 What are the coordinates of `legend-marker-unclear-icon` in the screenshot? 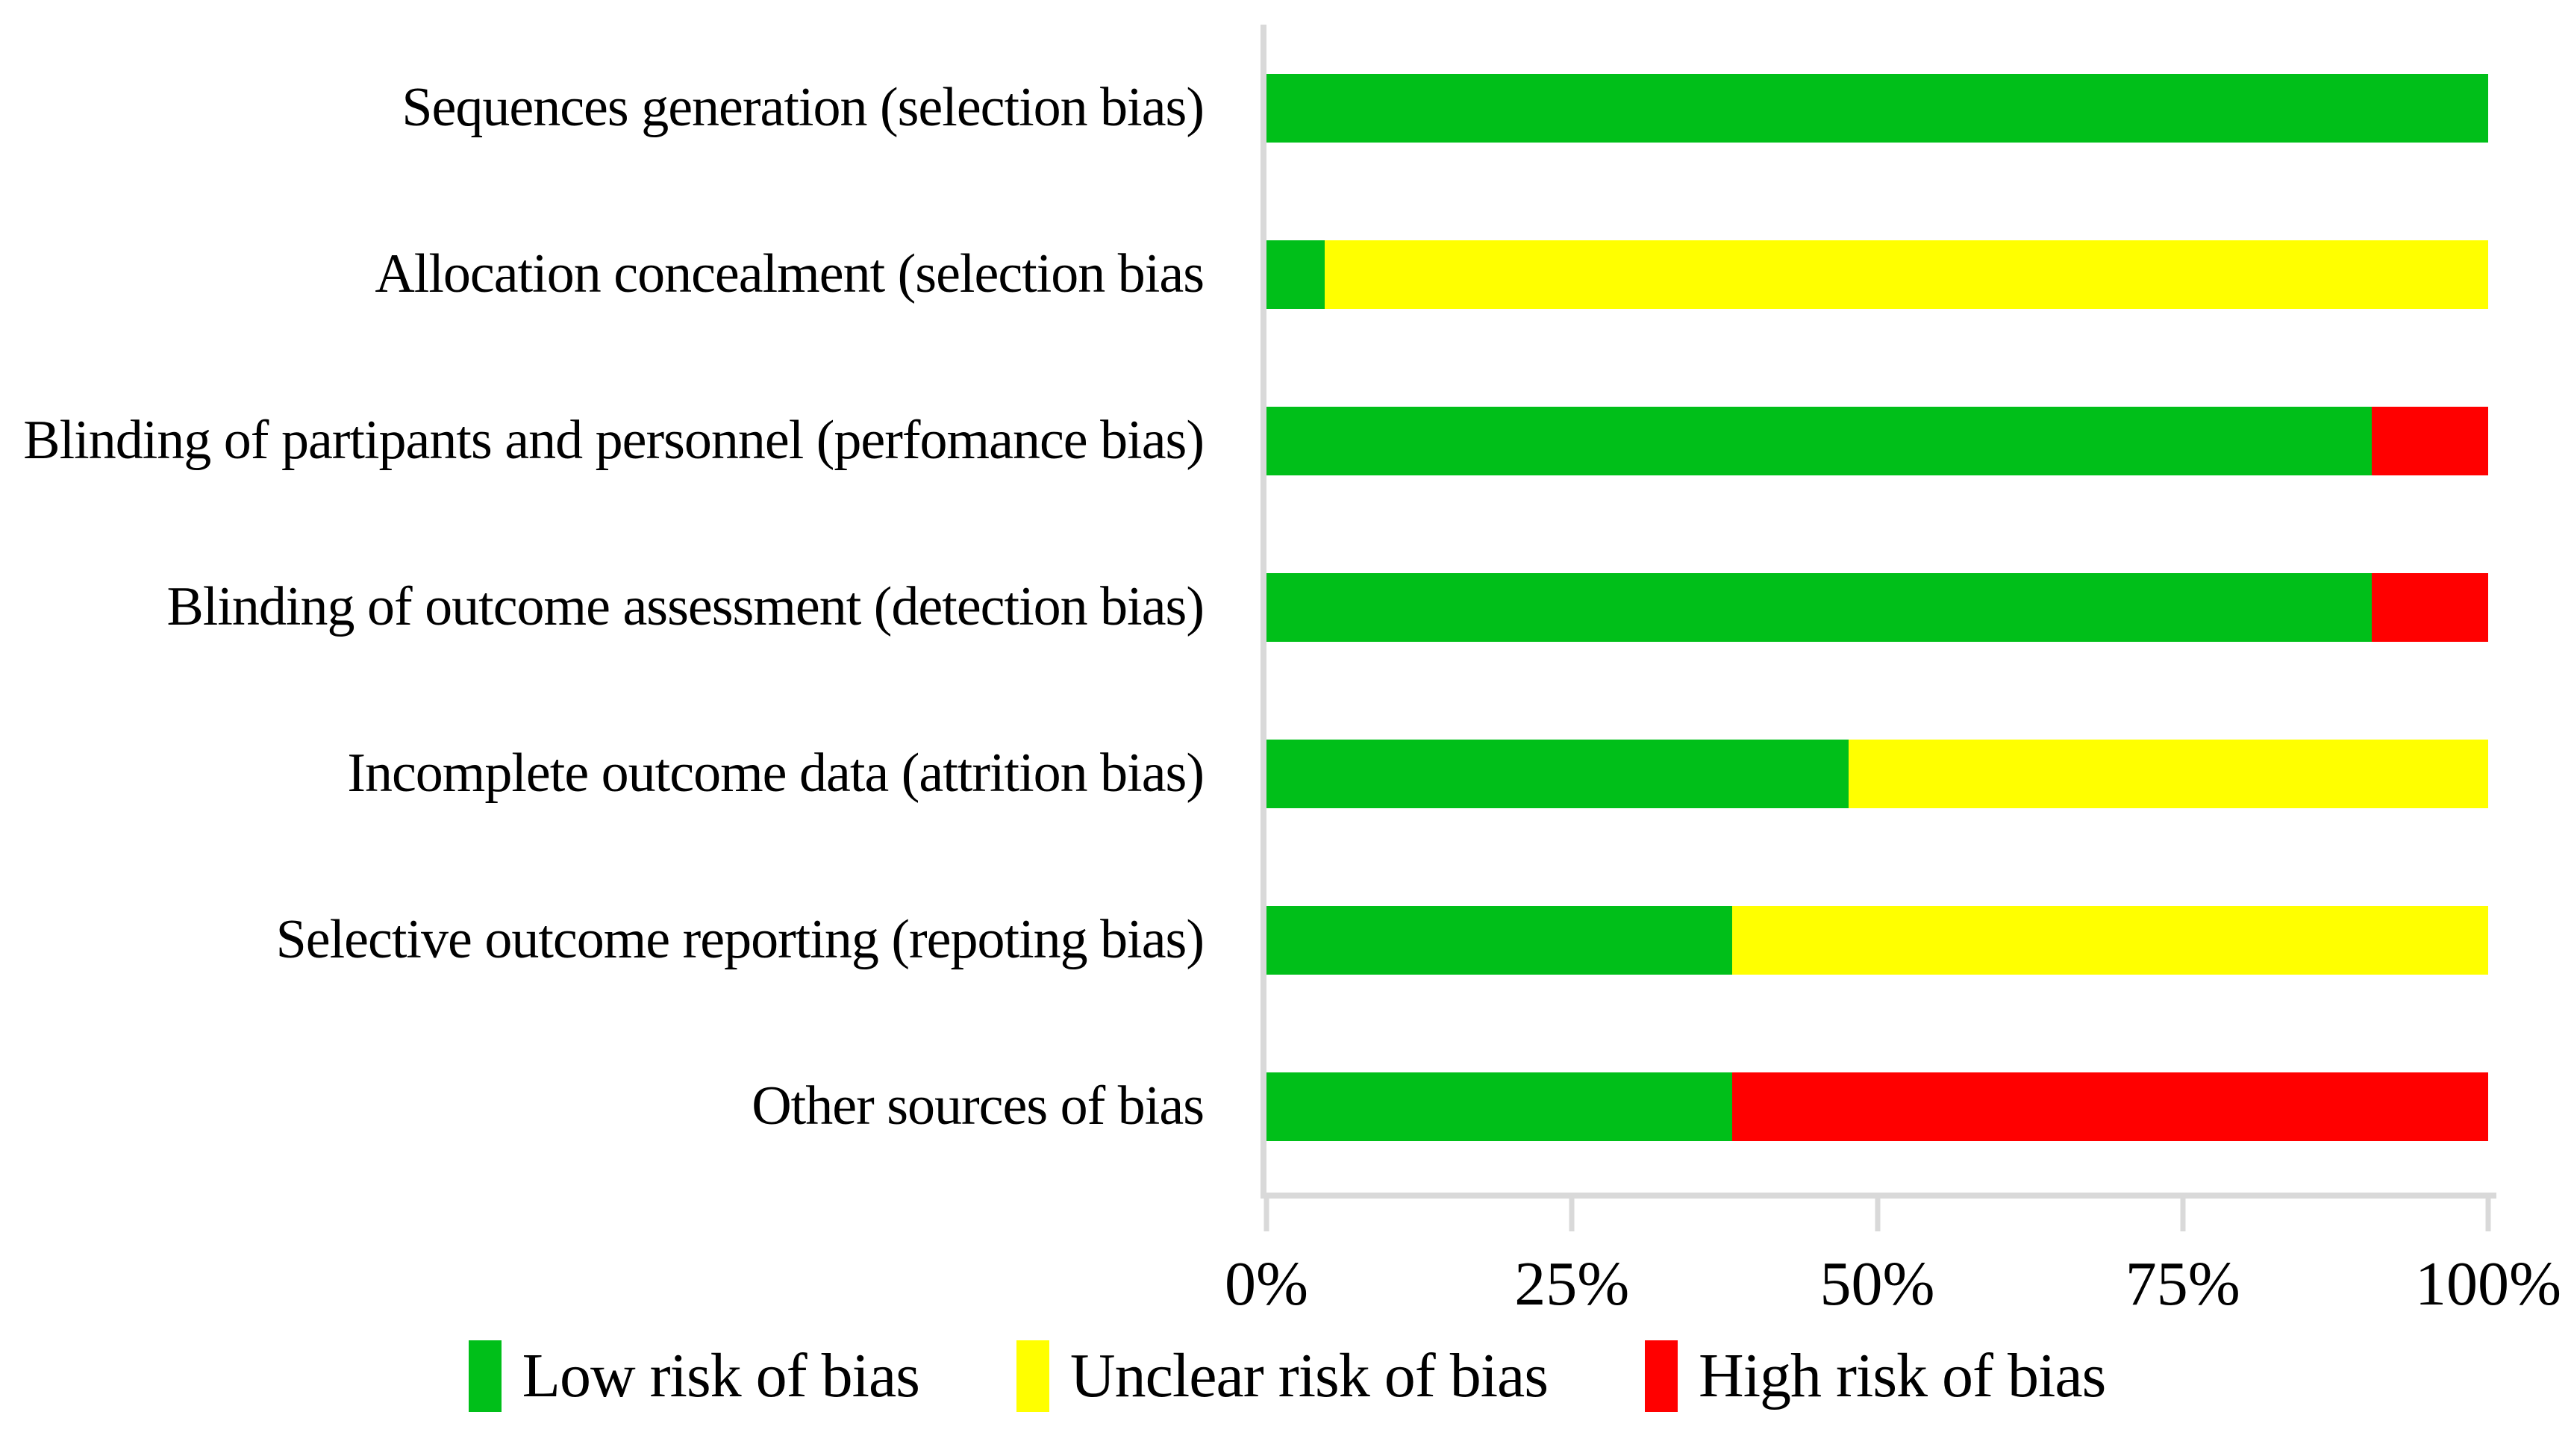 It's located at (1032, 1376).